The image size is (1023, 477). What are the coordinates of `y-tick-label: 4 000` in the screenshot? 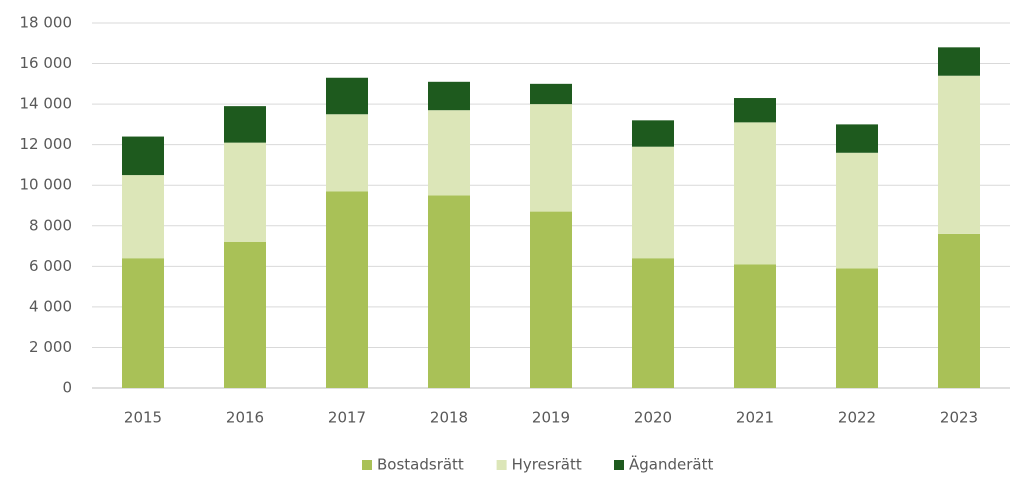 It's located at (50, 306).